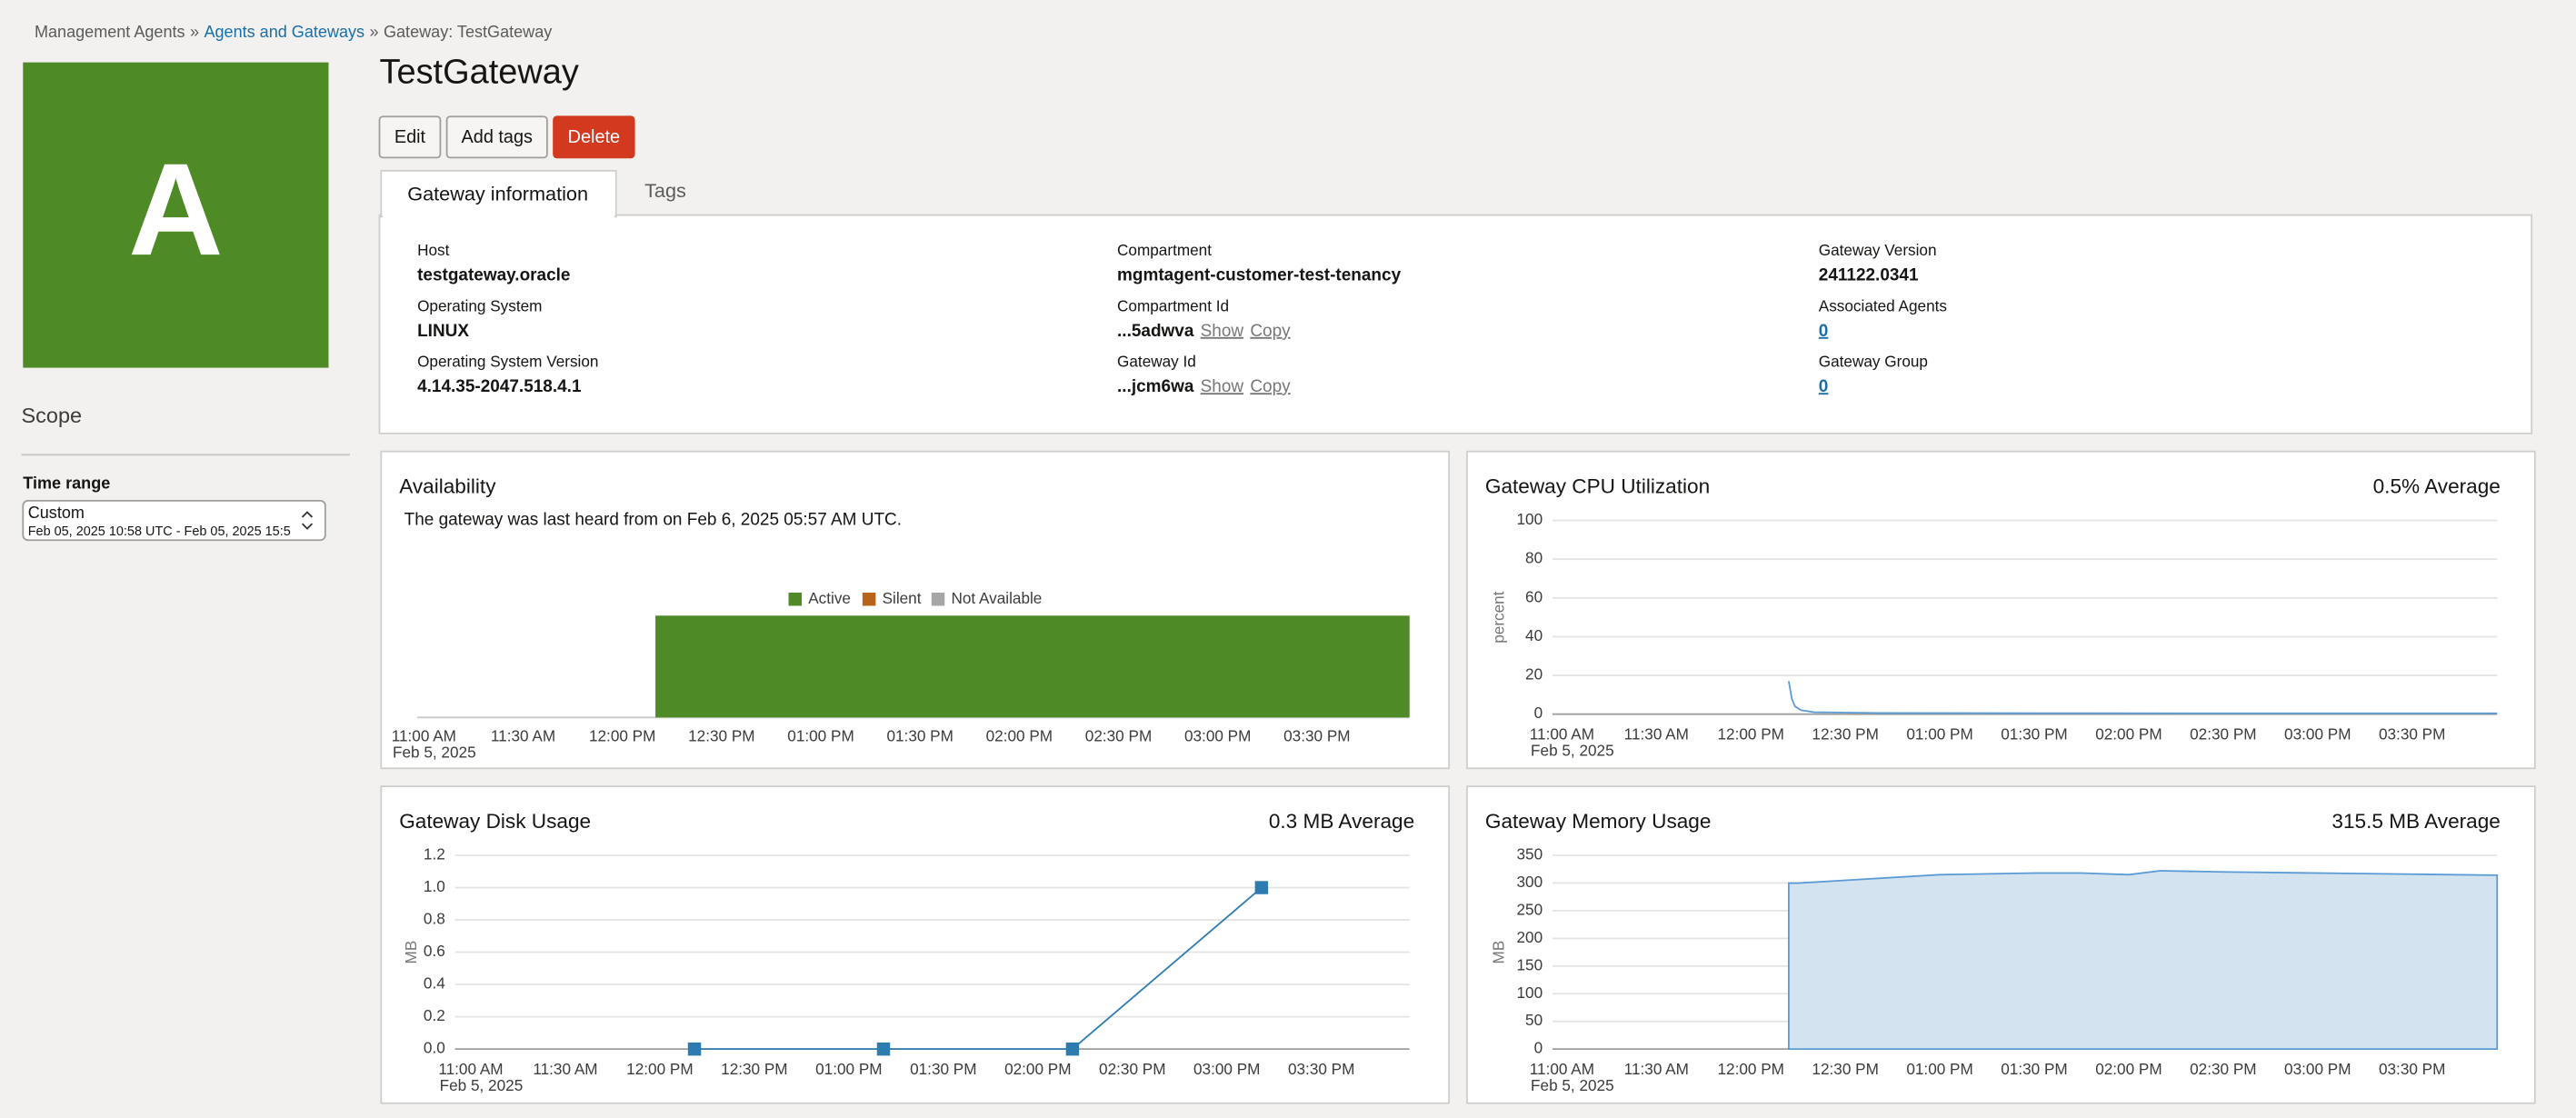 The height and width of the screenshot is (1118, 2576). Describe the element at coordinates (284, 32) in the screenshot. I see `breadcrumb-item: Agents and Gateways` at that location.